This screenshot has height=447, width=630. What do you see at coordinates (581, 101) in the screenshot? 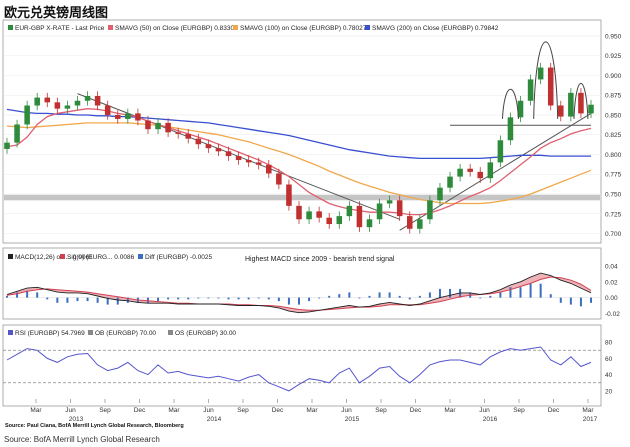
I see `right-shoulder-arc` at bounding box center [581, 101].